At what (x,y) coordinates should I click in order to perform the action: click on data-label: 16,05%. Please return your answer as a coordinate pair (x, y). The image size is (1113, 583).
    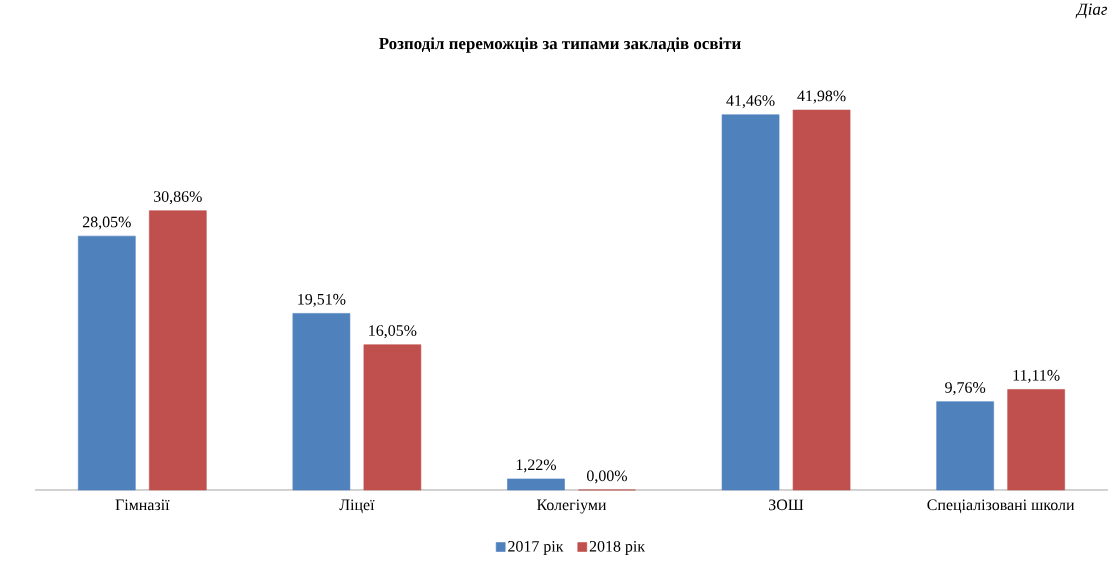
    Looking at the image, I should click on (393, 332).